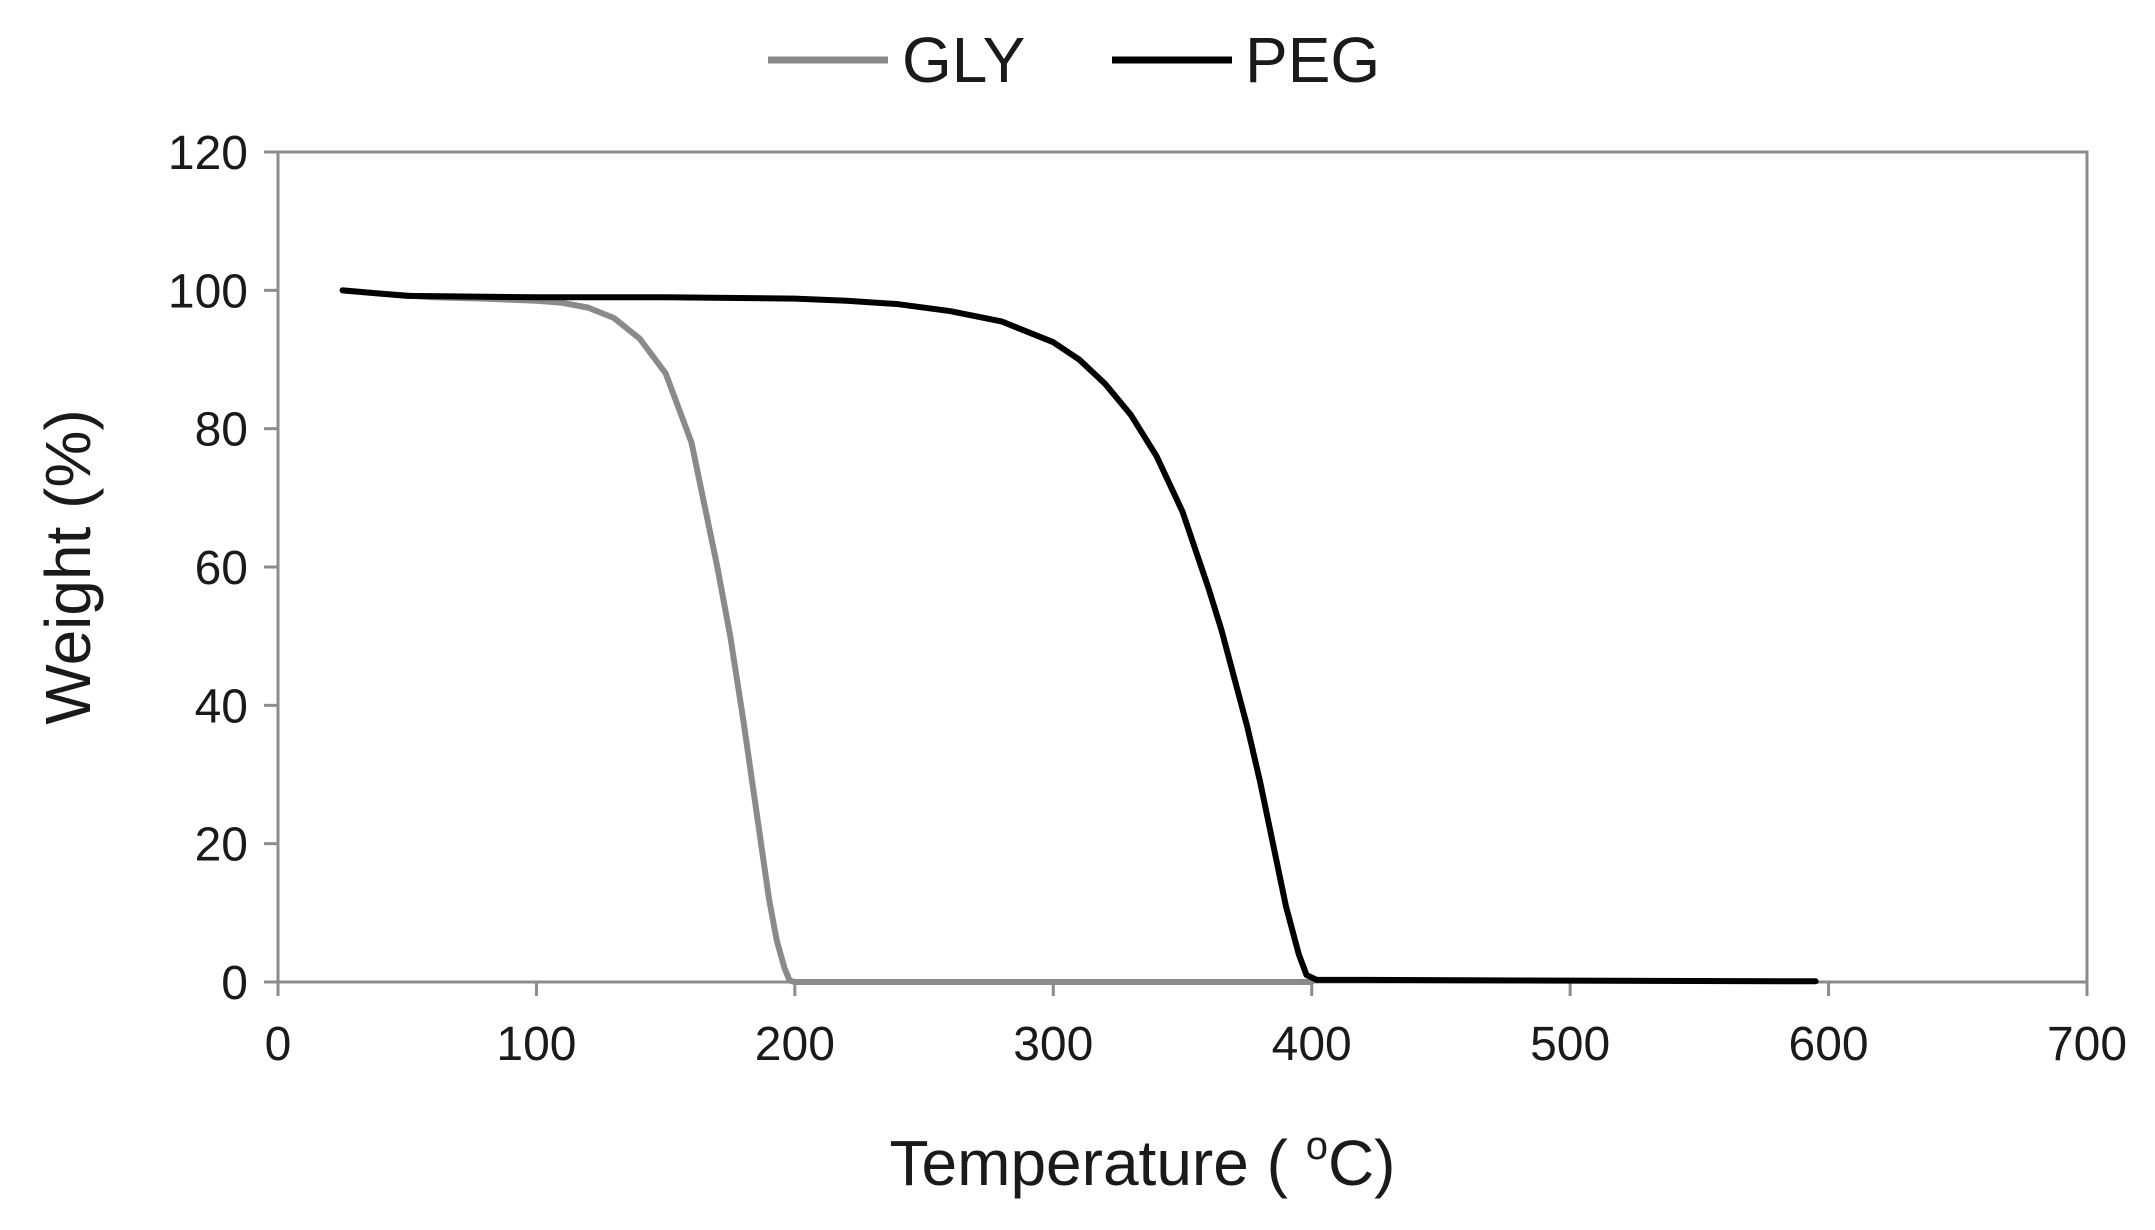  I want to click on y-tick-label: 120, so click(208, 153).